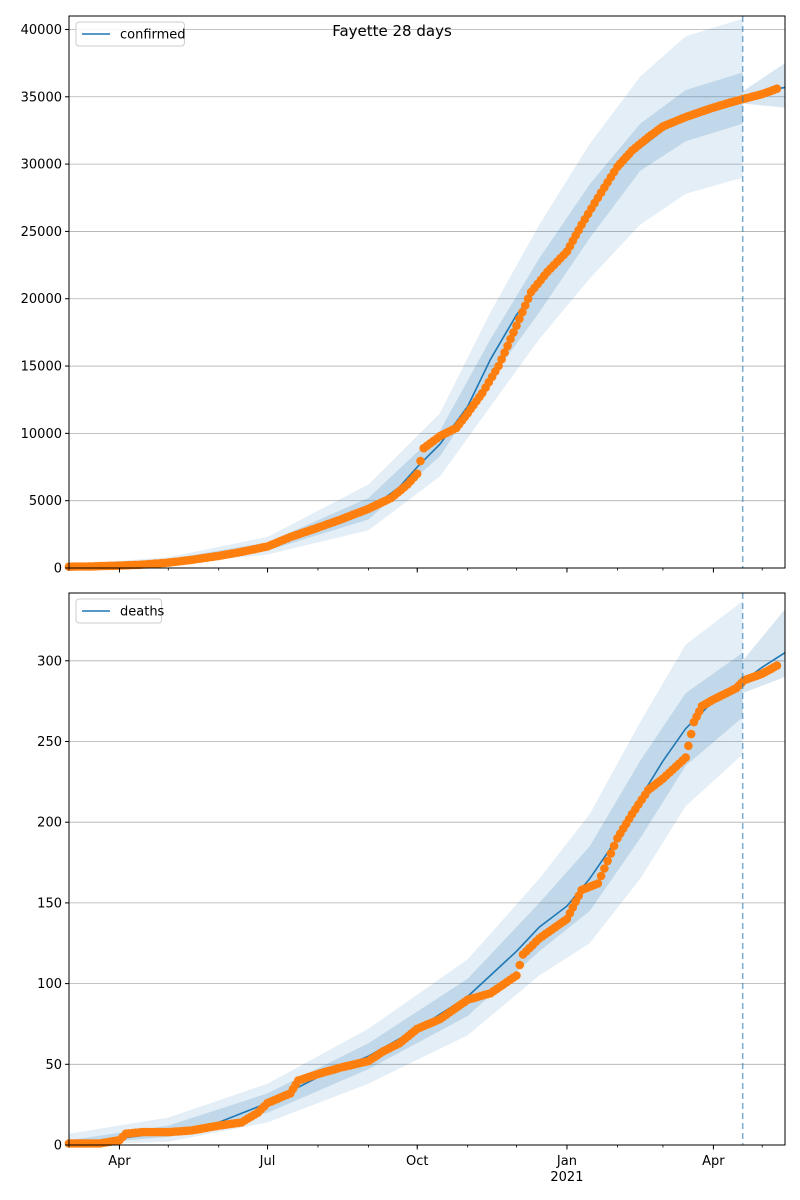 The image size is (800, 1200). Describe the element at coordinates (153, 35) in the screenshot. I see `legend-label: confirmed` at that location.